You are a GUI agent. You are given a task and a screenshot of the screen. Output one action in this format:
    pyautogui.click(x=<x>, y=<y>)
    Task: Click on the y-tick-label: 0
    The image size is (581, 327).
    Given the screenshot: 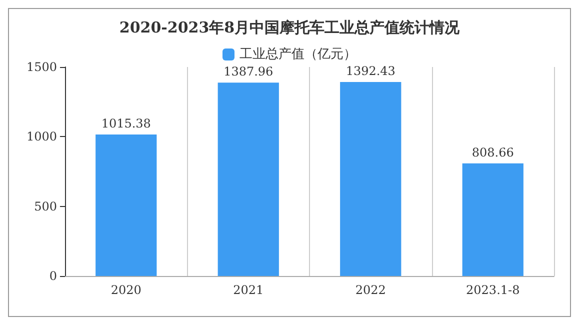 What is the action you would take?
    pyautogui.click(x=53, y=276)
    